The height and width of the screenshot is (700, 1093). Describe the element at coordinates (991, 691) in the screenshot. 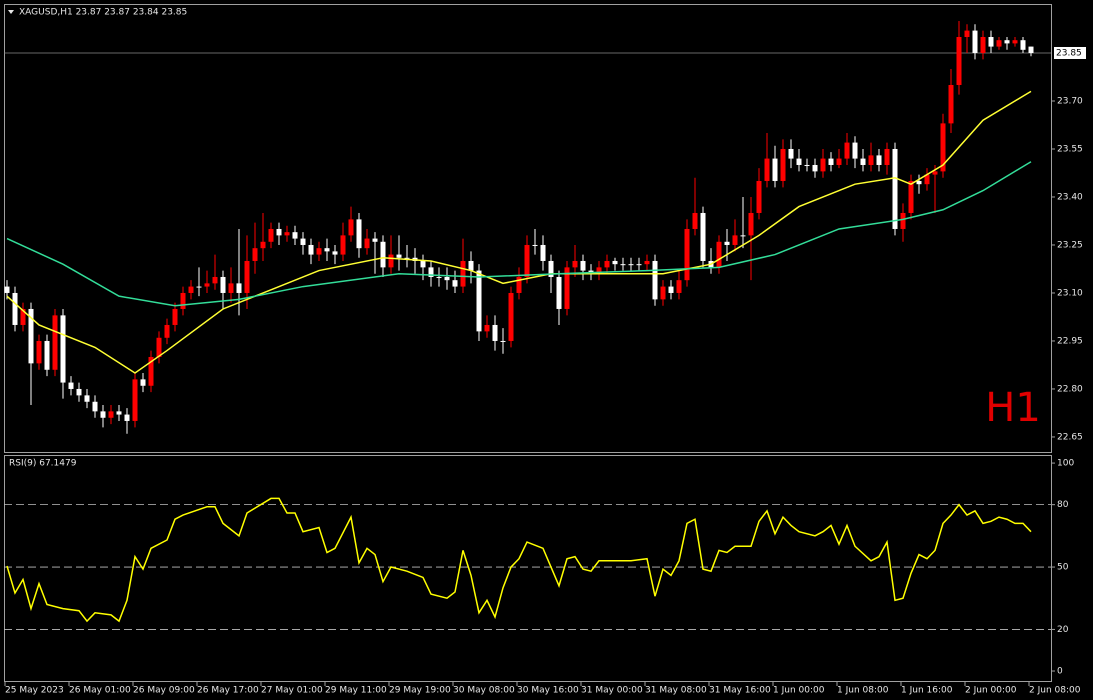

I see `x-tick-label: 2 Jun 00:00` at that location.